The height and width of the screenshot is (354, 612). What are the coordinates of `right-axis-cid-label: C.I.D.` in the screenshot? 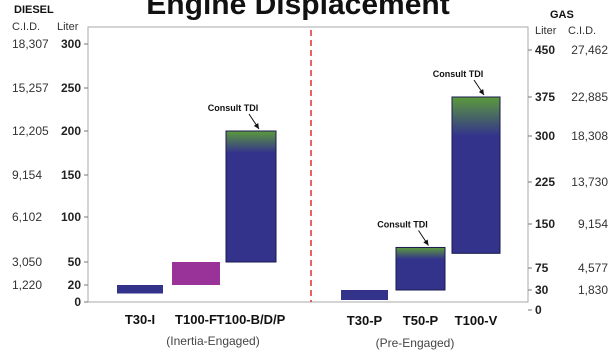 It's located at (582, 31).